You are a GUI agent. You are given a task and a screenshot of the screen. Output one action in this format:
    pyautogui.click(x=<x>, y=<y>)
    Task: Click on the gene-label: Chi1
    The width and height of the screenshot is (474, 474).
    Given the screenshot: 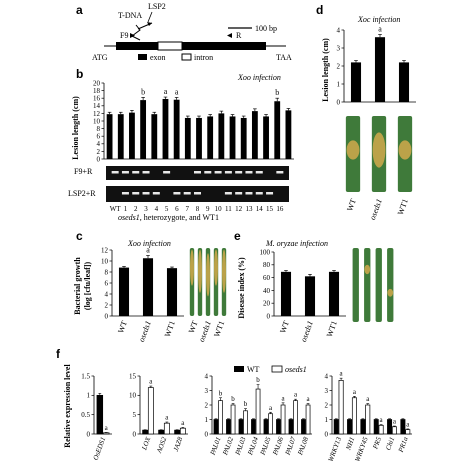 What is the action you would take?
    pyautogui.click(x=390, y=444)
    